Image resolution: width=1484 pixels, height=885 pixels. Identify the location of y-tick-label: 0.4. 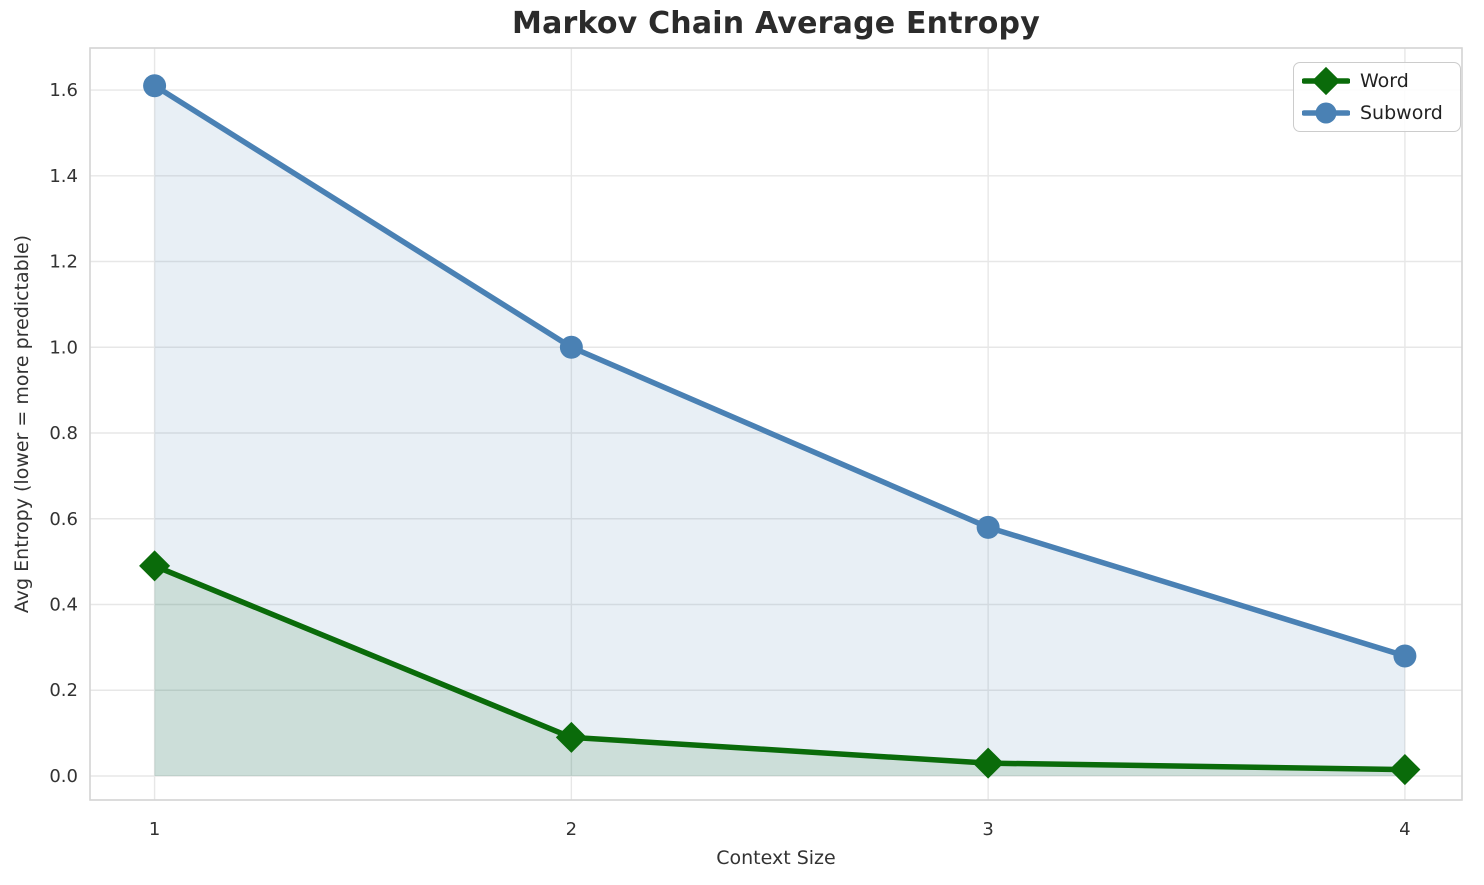
(63, 604).